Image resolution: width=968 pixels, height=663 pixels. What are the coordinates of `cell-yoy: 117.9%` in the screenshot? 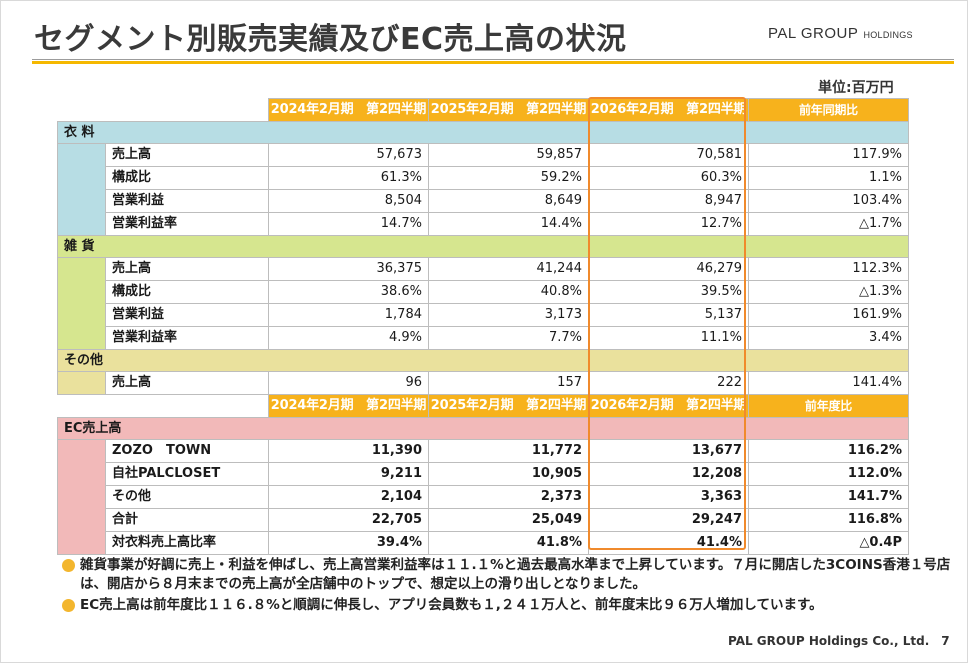 It's located at (828, 155).